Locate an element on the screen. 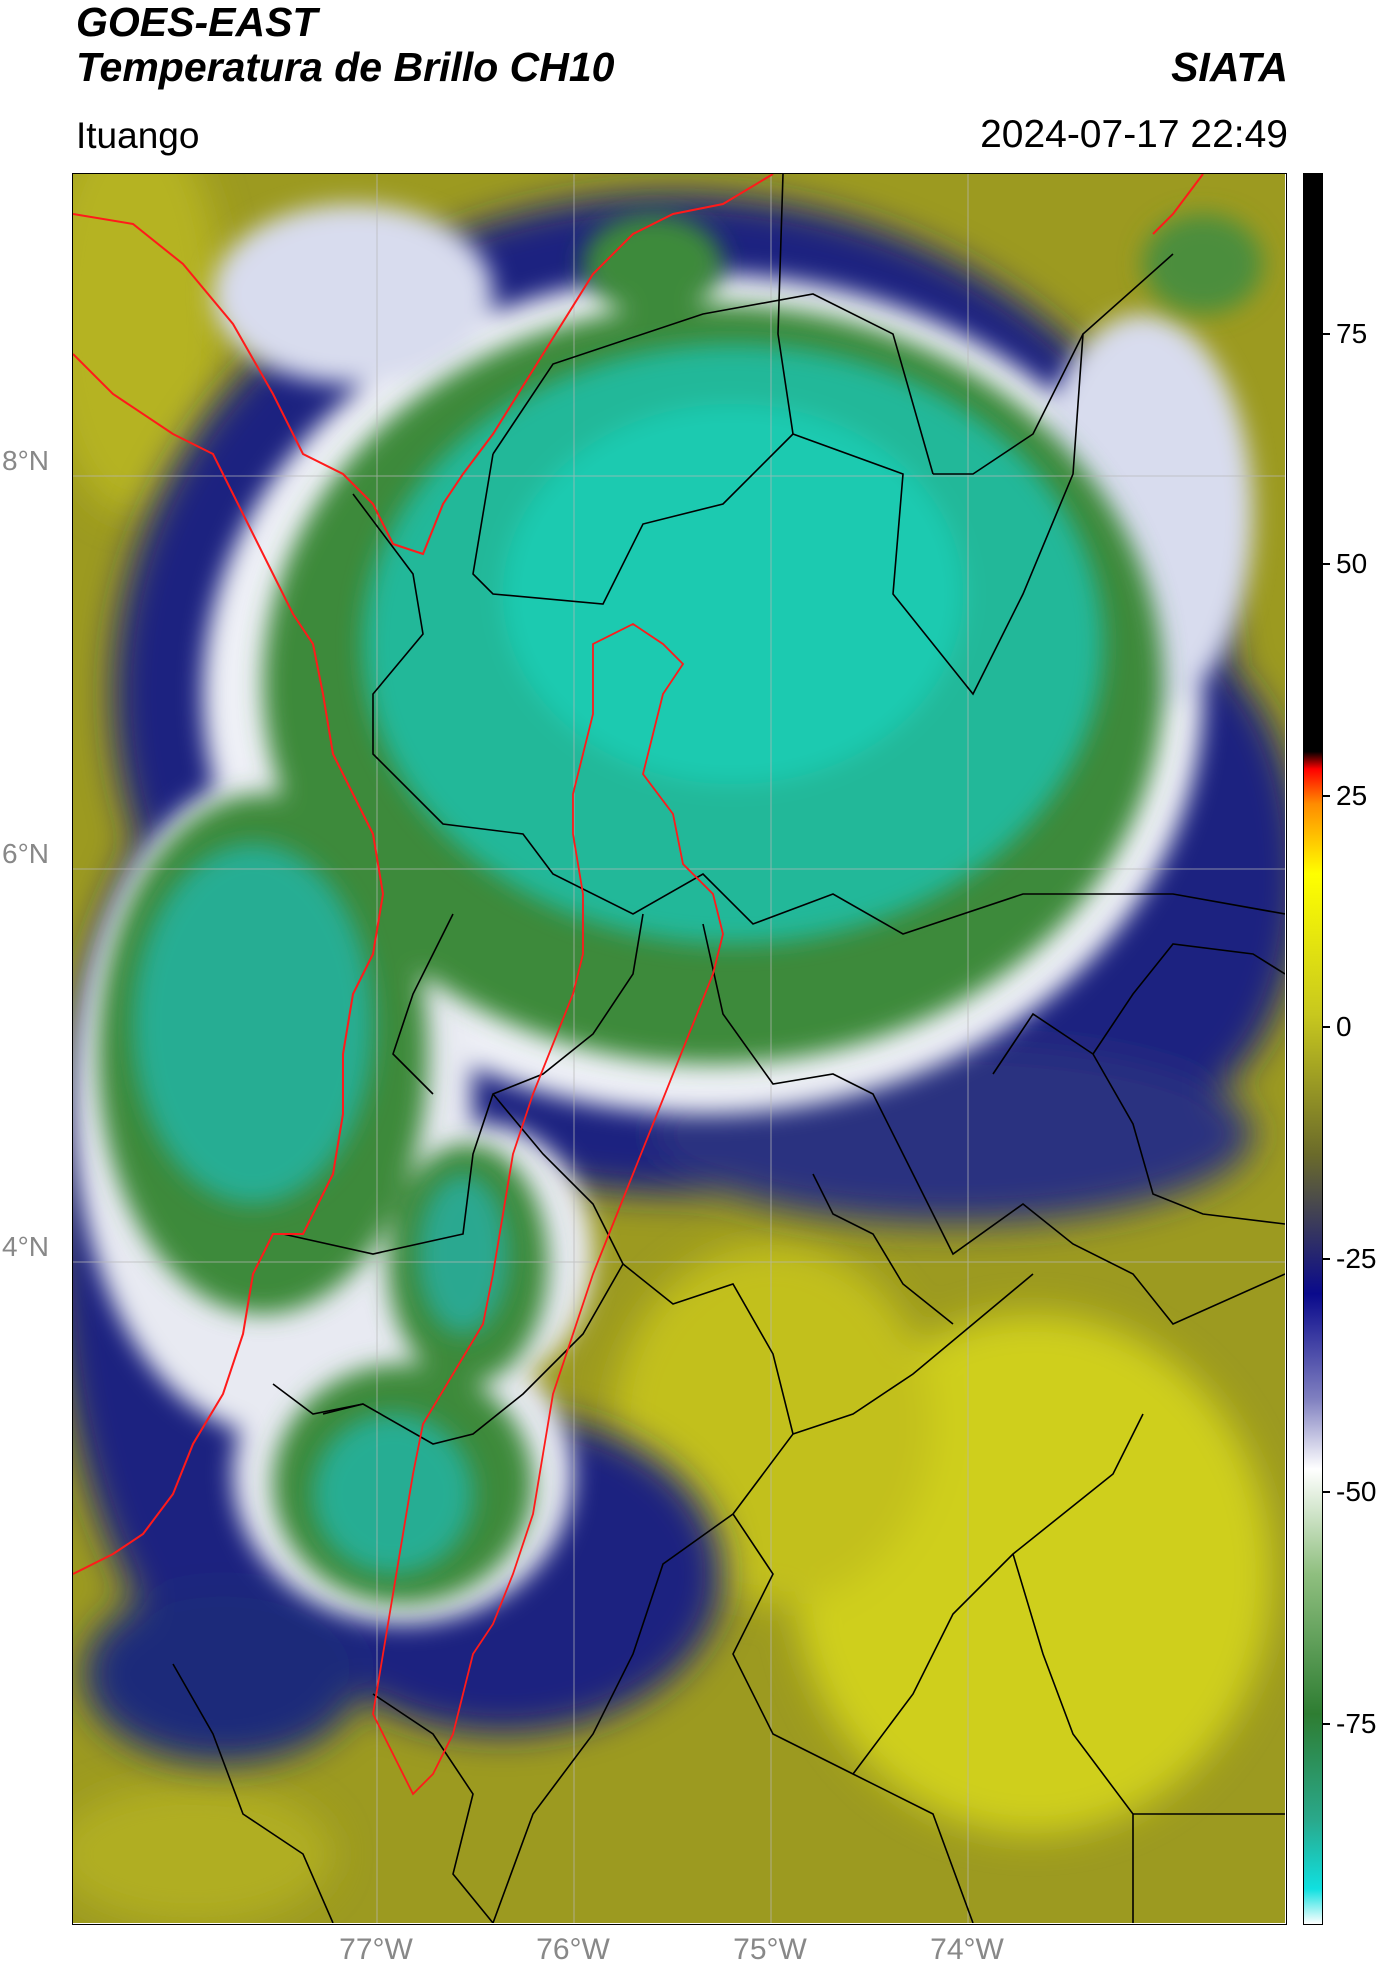 The height and width of the screenshot is (1981, 1384). colorbar-label-neg50: -50 is located at coordinates (1356, 1491).